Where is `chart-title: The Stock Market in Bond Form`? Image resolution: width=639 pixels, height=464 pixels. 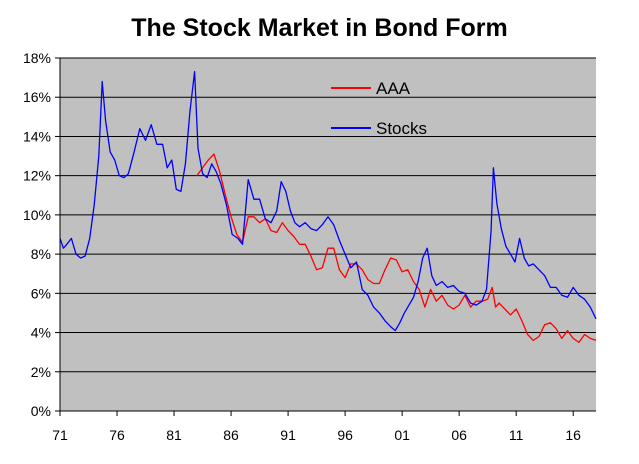
chart-title: The Stock Market in Bond Form is located at coordinates (319, 28).